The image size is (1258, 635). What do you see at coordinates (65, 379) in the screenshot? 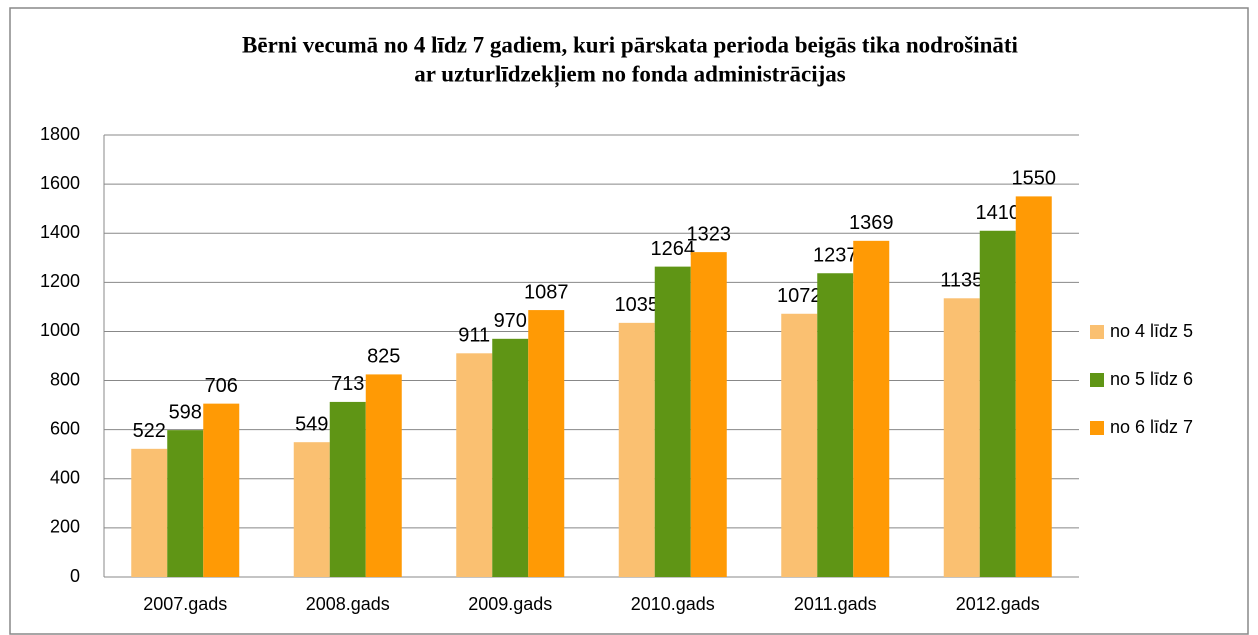
I see `y-tick-label: 800` at bounding box center [65, 379].